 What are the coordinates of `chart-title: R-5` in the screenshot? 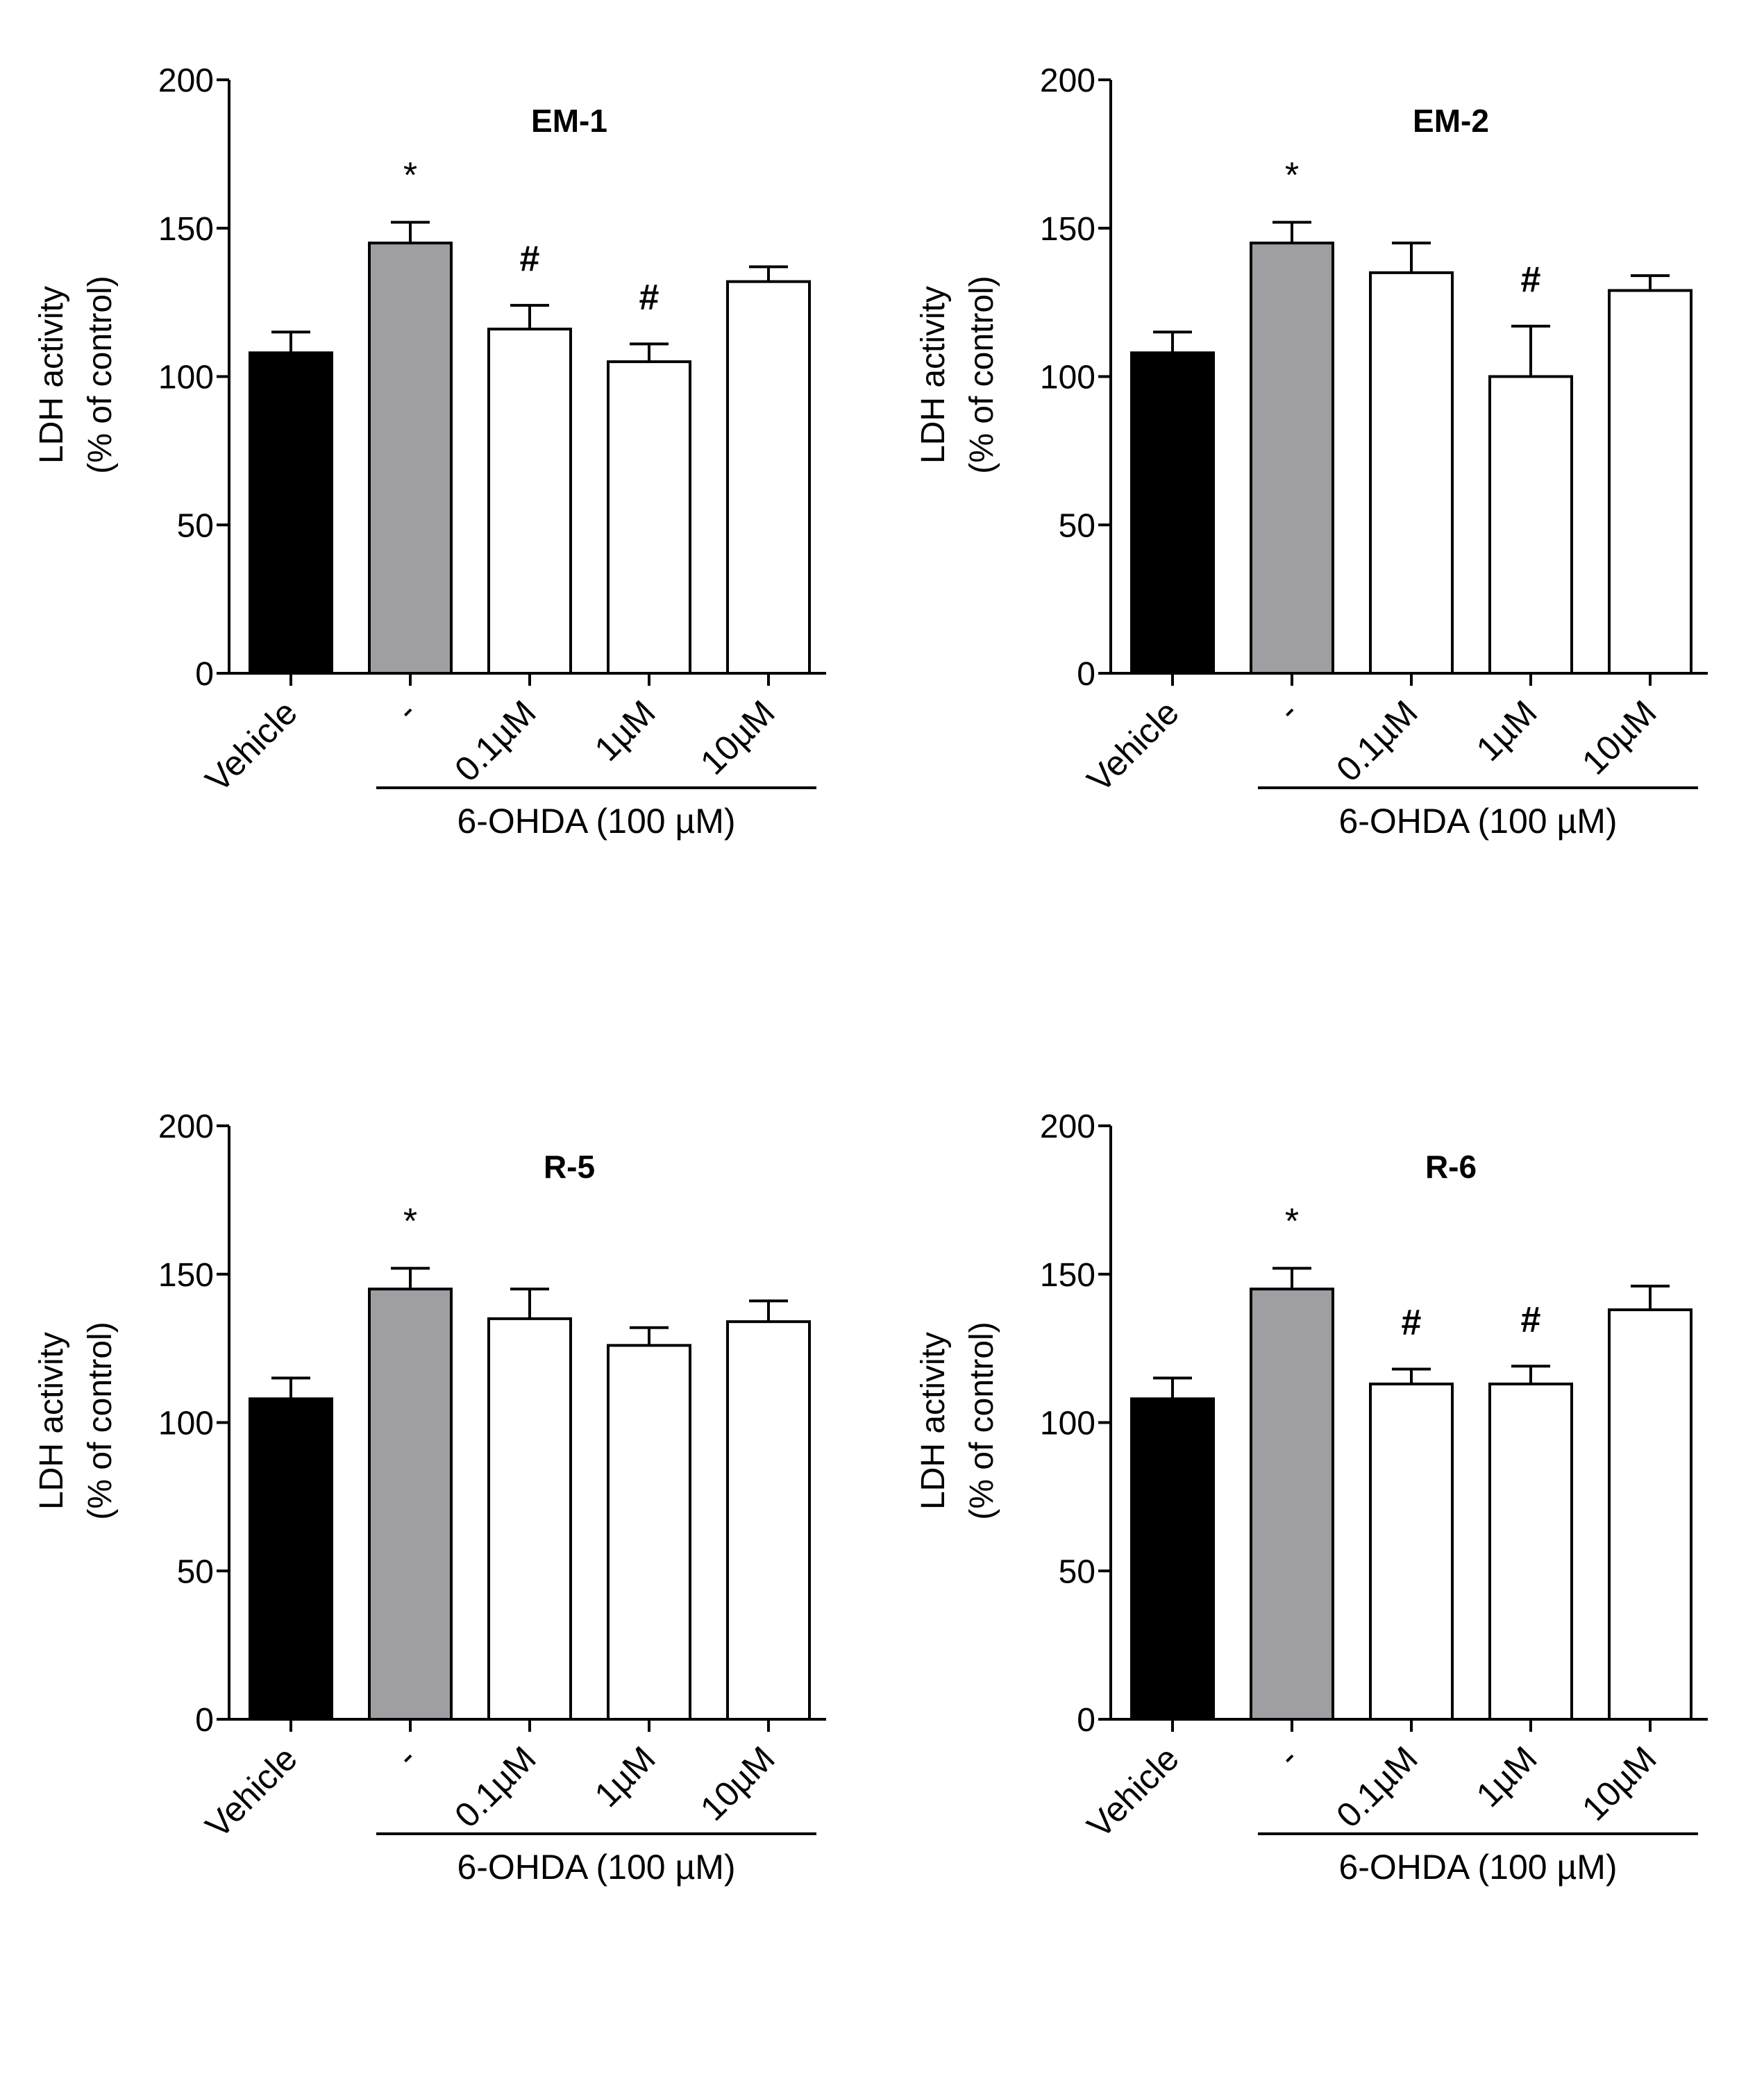 It's located at (569, 1167).